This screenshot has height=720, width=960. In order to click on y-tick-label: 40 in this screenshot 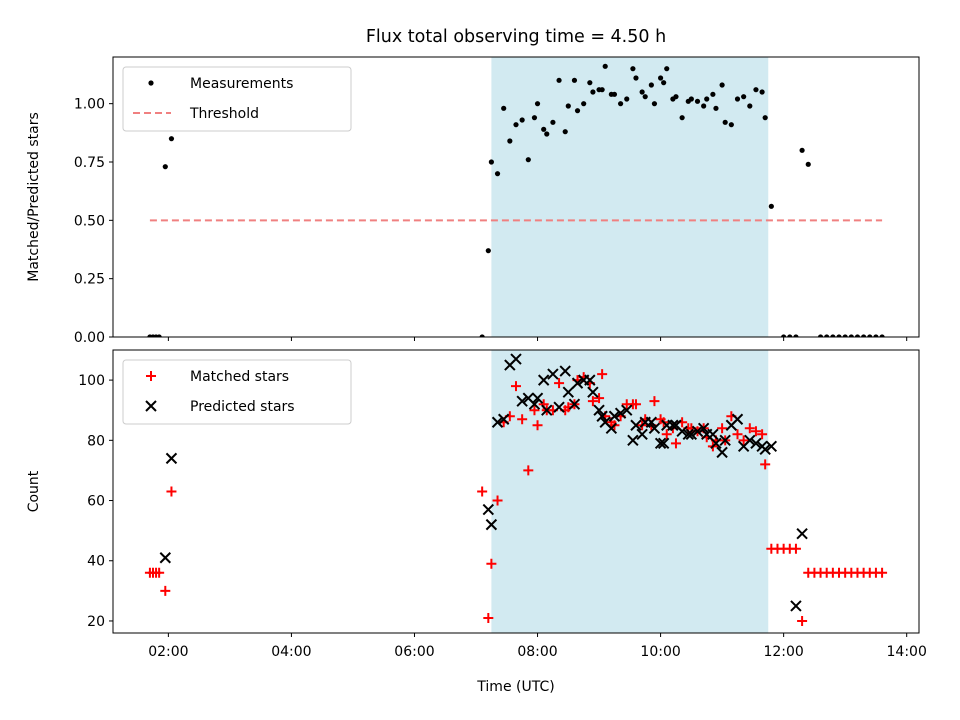, I will do `click(96, 562)`.